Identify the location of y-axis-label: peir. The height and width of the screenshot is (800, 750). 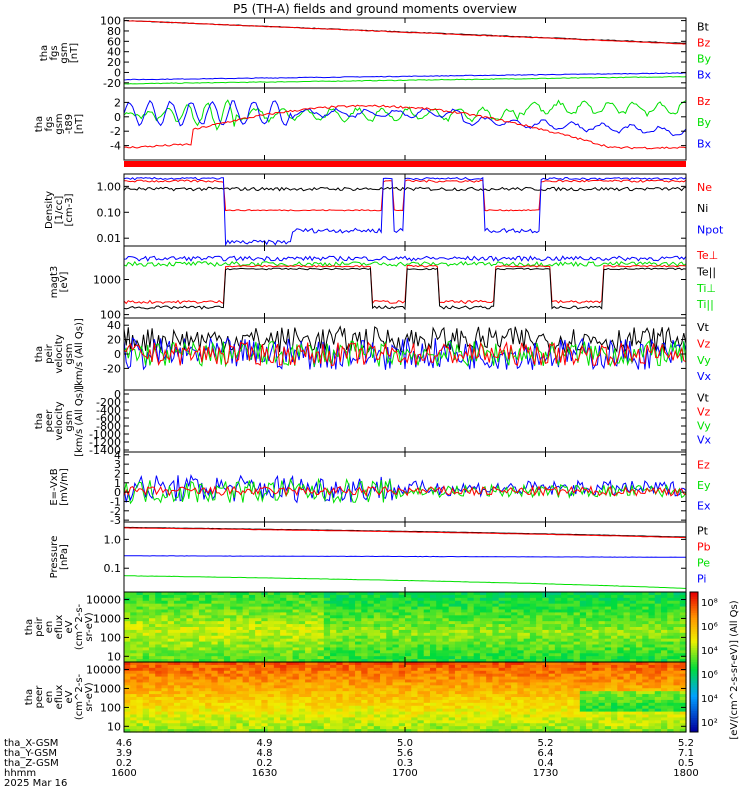
(49, 353).